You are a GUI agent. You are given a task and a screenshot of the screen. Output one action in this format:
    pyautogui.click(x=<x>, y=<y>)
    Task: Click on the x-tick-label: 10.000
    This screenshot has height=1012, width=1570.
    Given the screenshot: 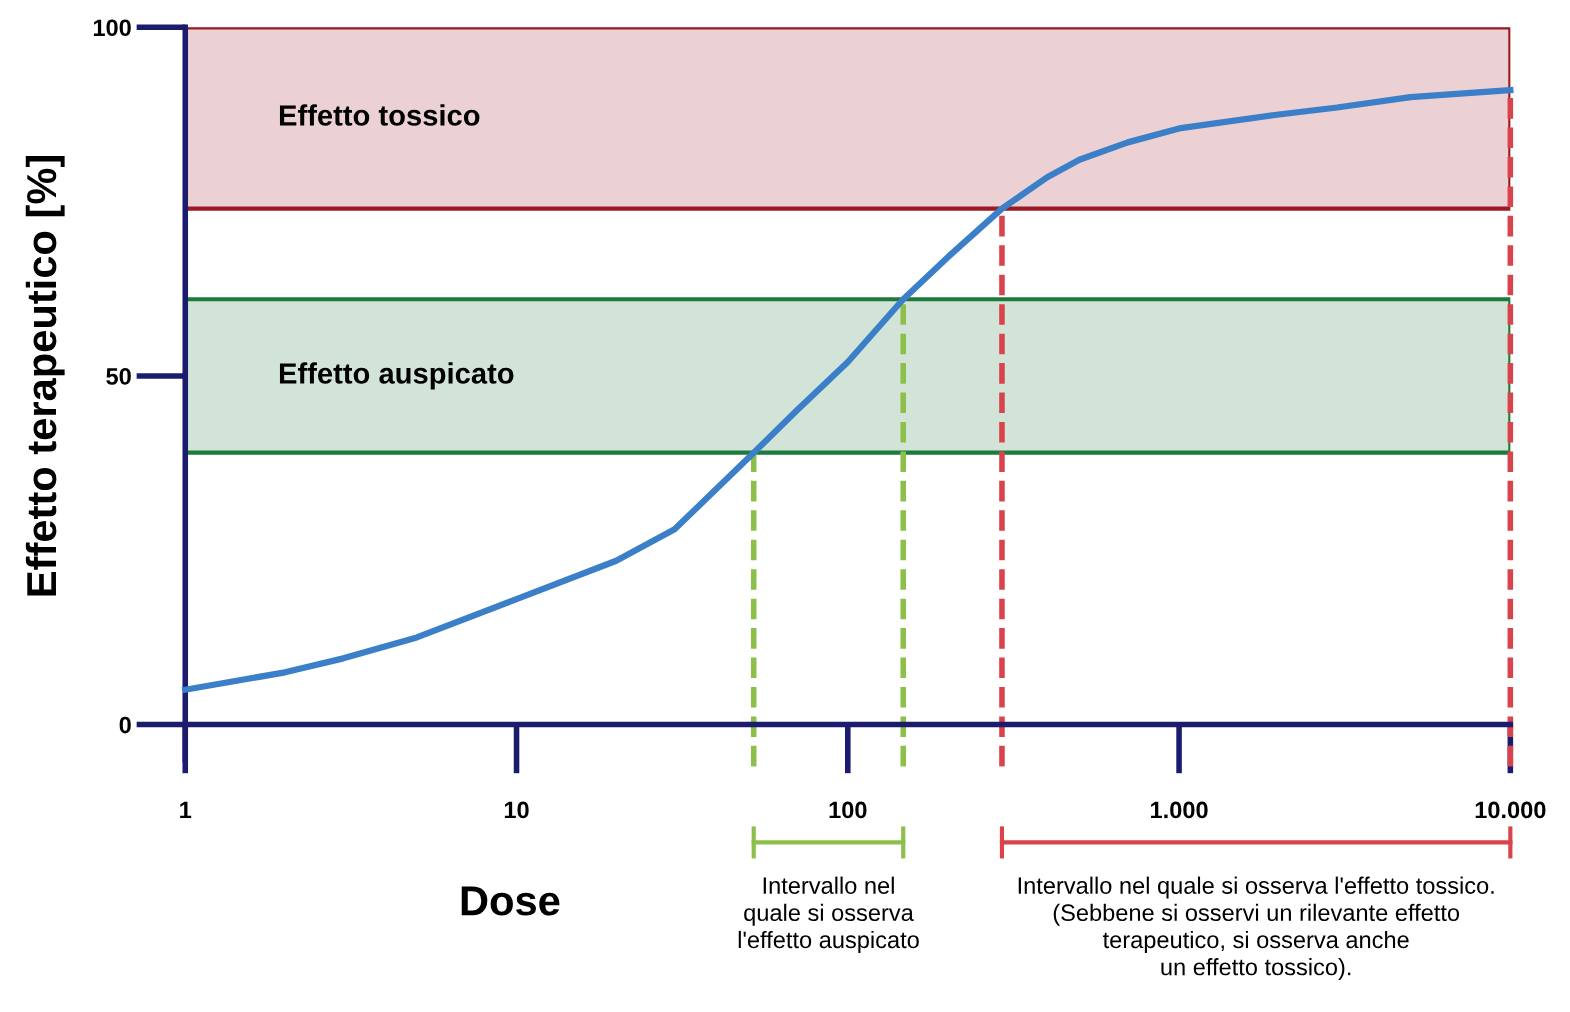 What is the action you would take?
    pyautogui.click(x=1510, y=810)
    